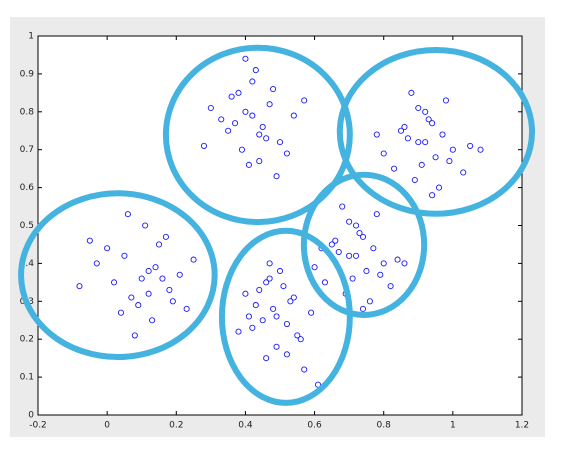  I want to click on y-tick-label: 0, so click(31, 416).